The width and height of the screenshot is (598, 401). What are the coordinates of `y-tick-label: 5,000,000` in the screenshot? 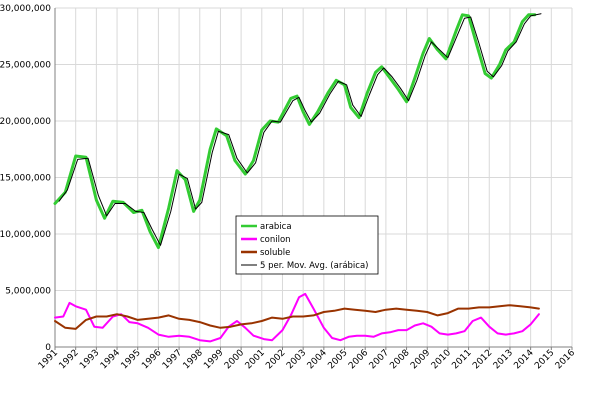 It's located at (28, 292).